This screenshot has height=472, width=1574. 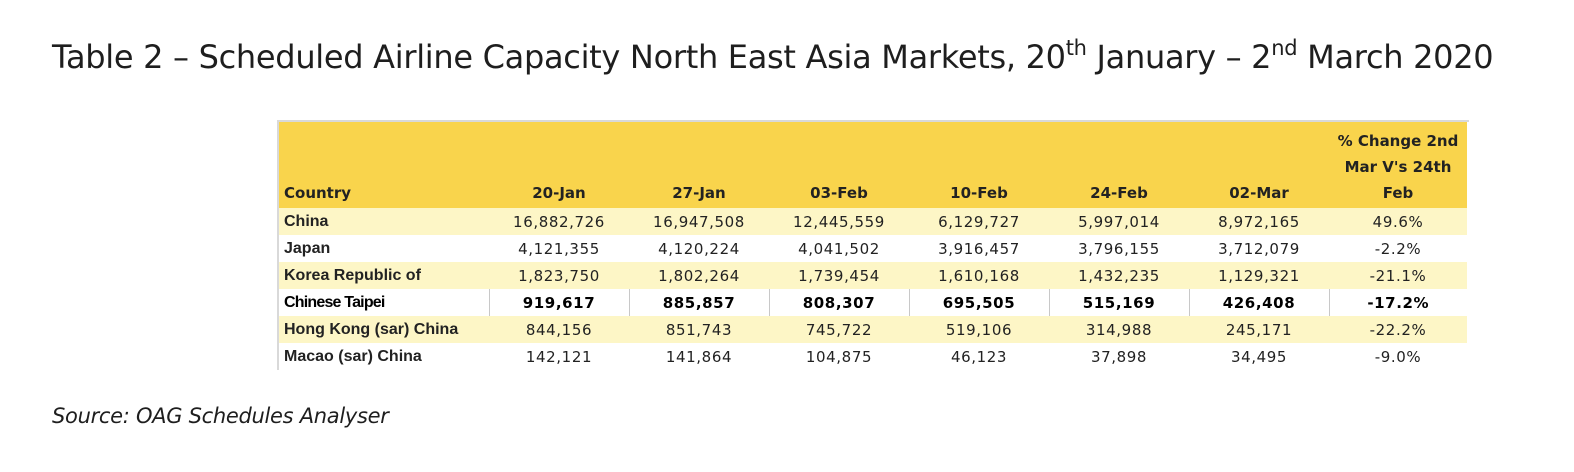 I want to click on cell-02-mar: 3,712,079, so click(x=1259, y=248).